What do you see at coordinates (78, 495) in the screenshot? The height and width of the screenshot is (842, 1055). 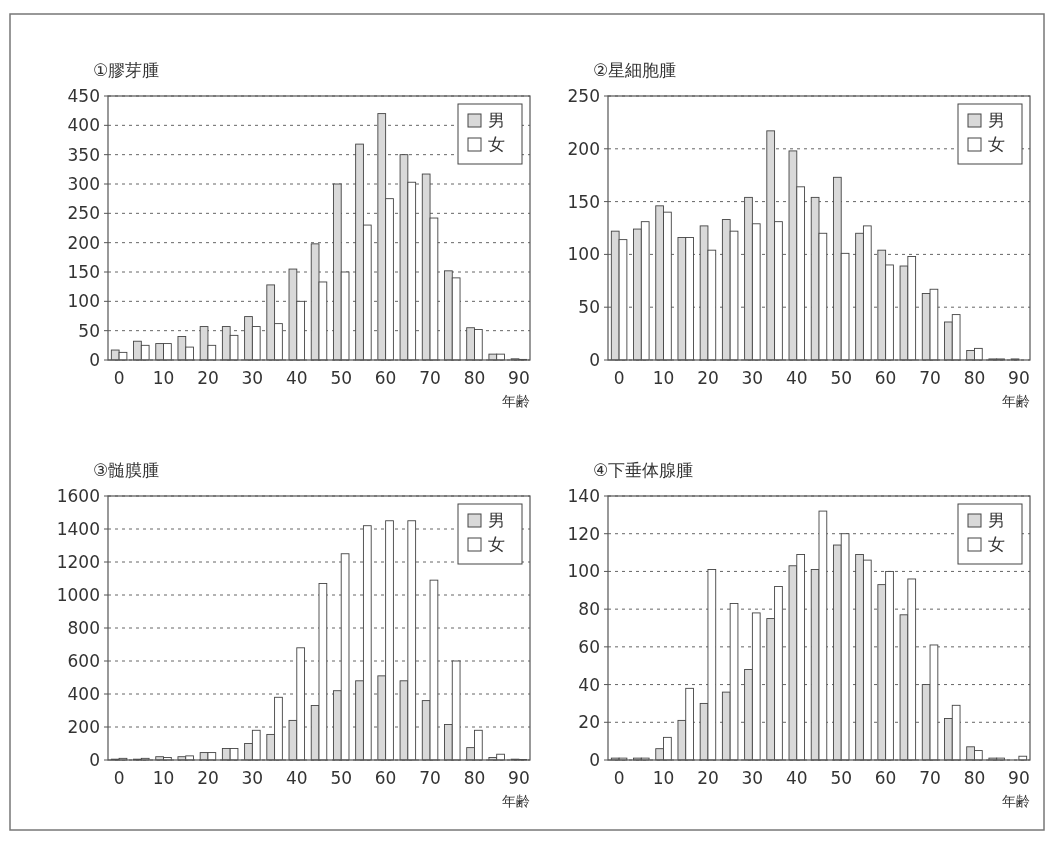 I see `y-tick-label: 1600` at bounding box center [78, 495].